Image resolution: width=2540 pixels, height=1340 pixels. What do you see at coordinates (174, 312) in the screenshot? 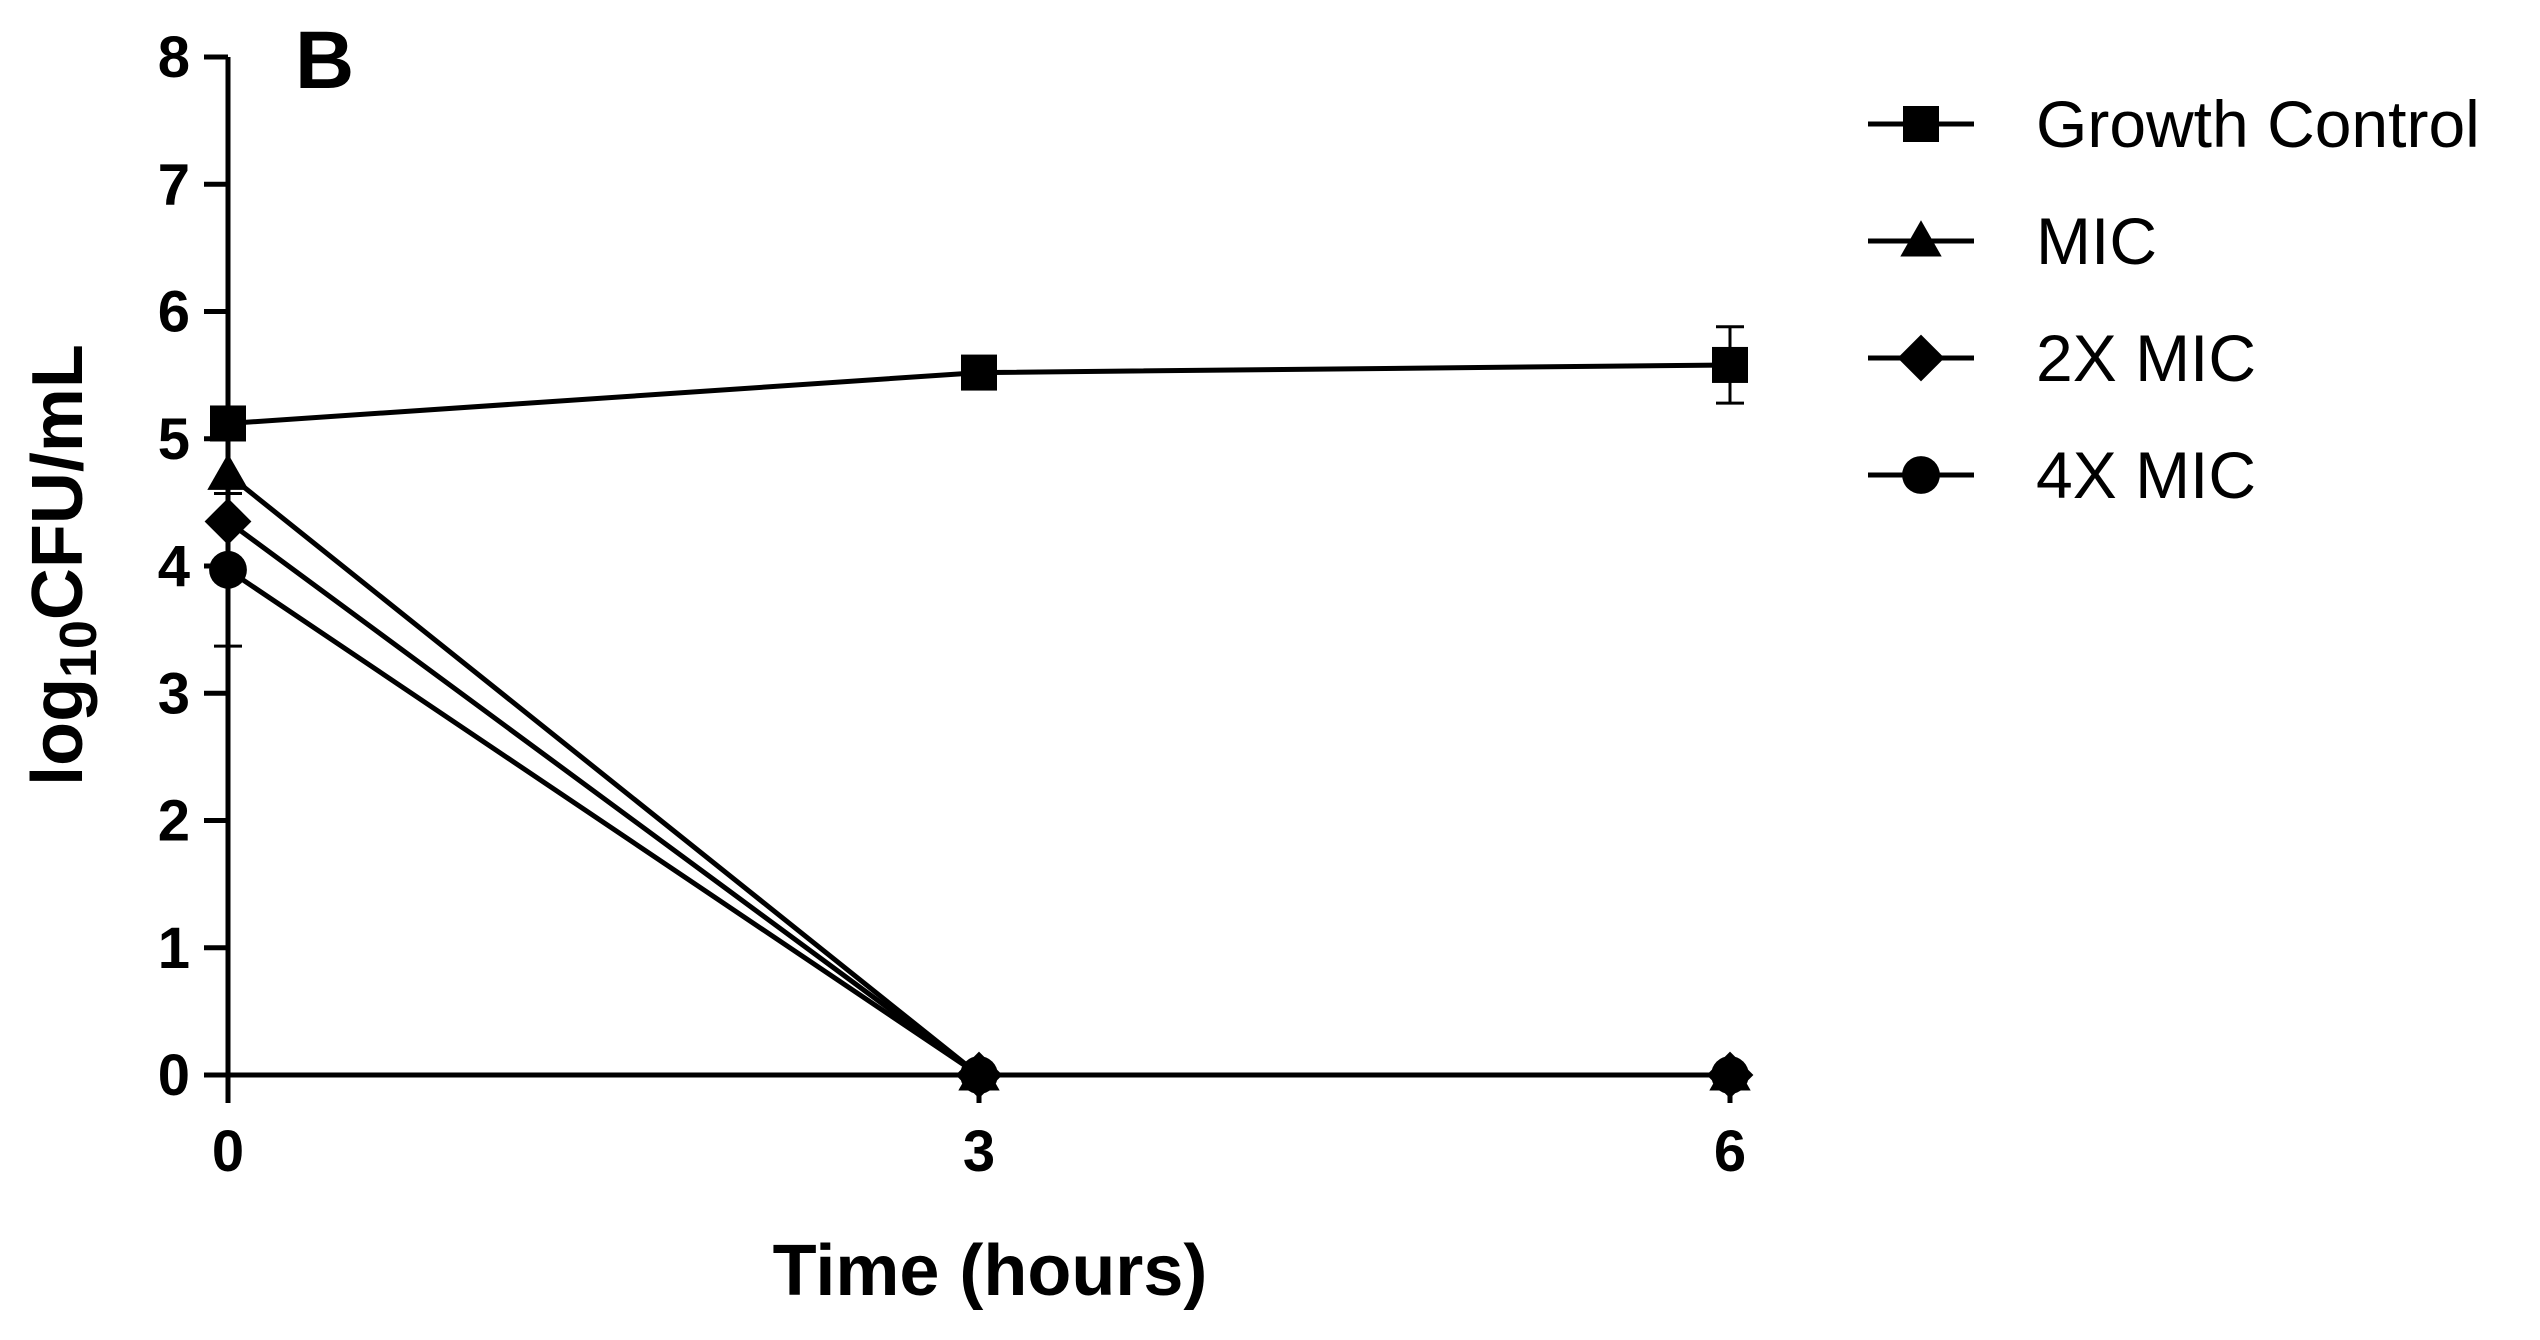
I see `y-tick-label: 6` at bounding box center [174, 312].